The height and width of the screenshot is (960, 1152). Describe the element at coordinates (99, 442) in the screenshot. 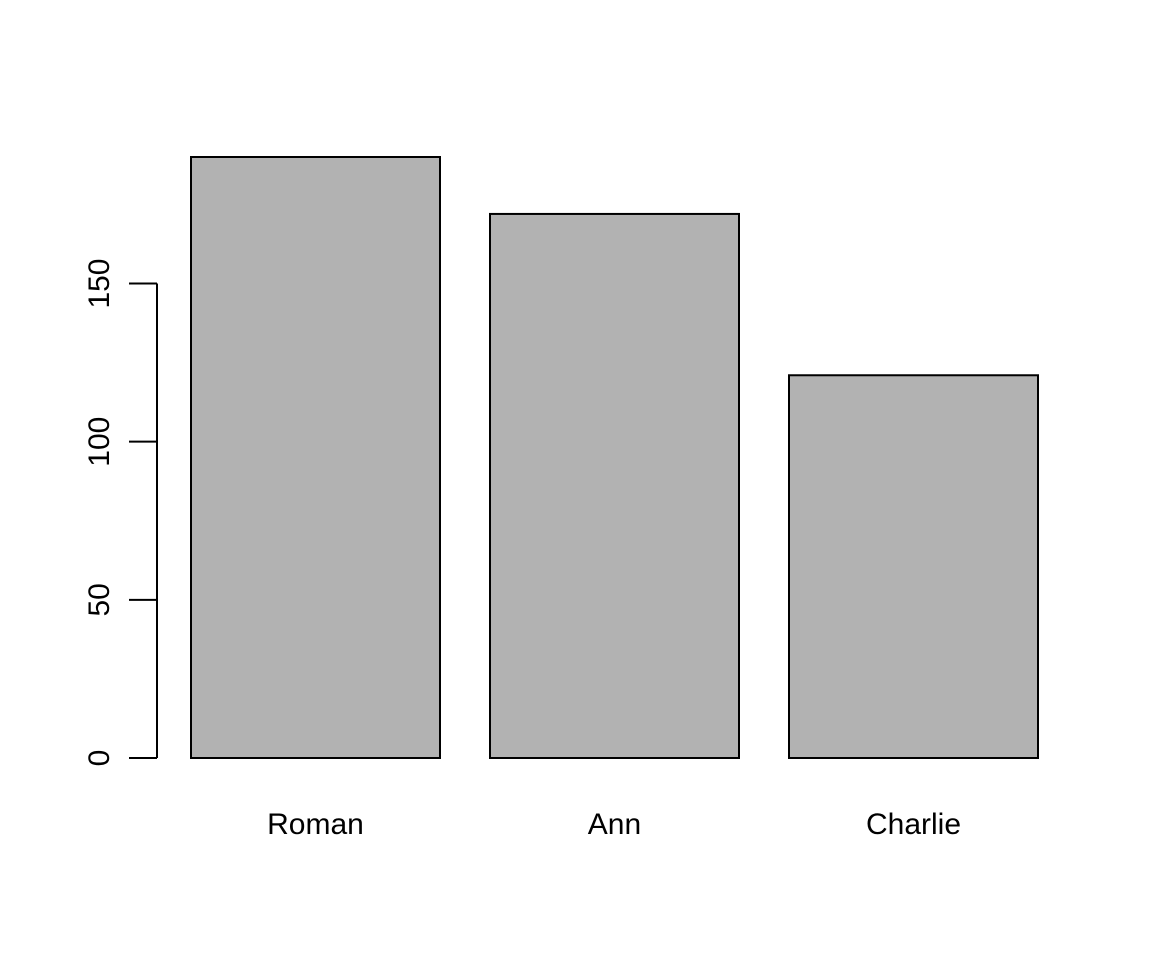

I see `y-tick-label: 100` at that location.